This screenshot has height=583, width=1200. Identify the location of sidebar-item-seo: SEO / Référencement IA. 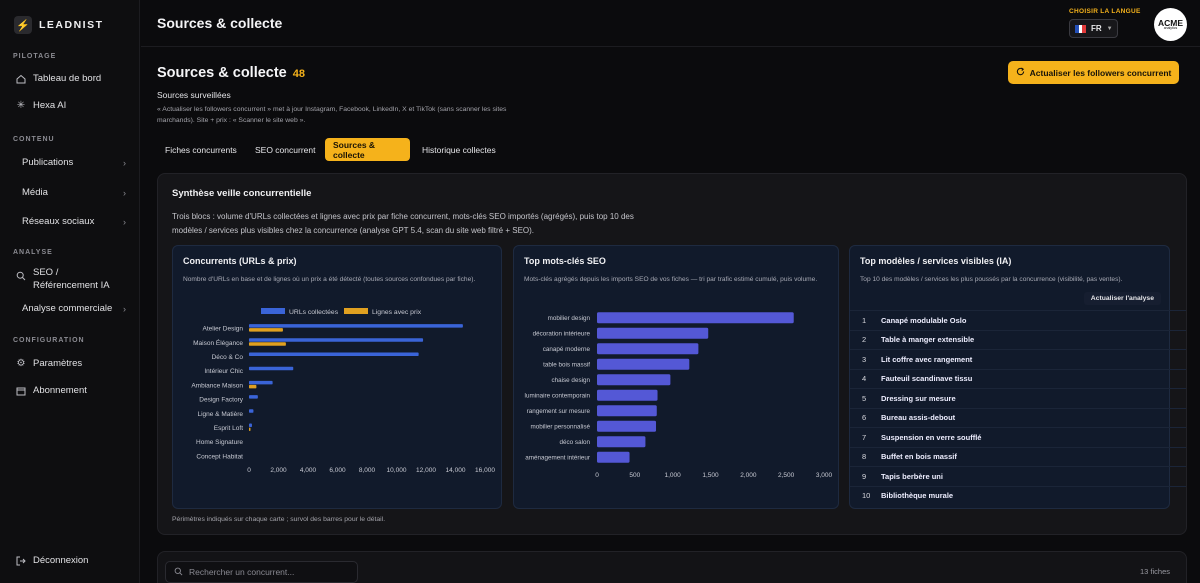
(72, 279).